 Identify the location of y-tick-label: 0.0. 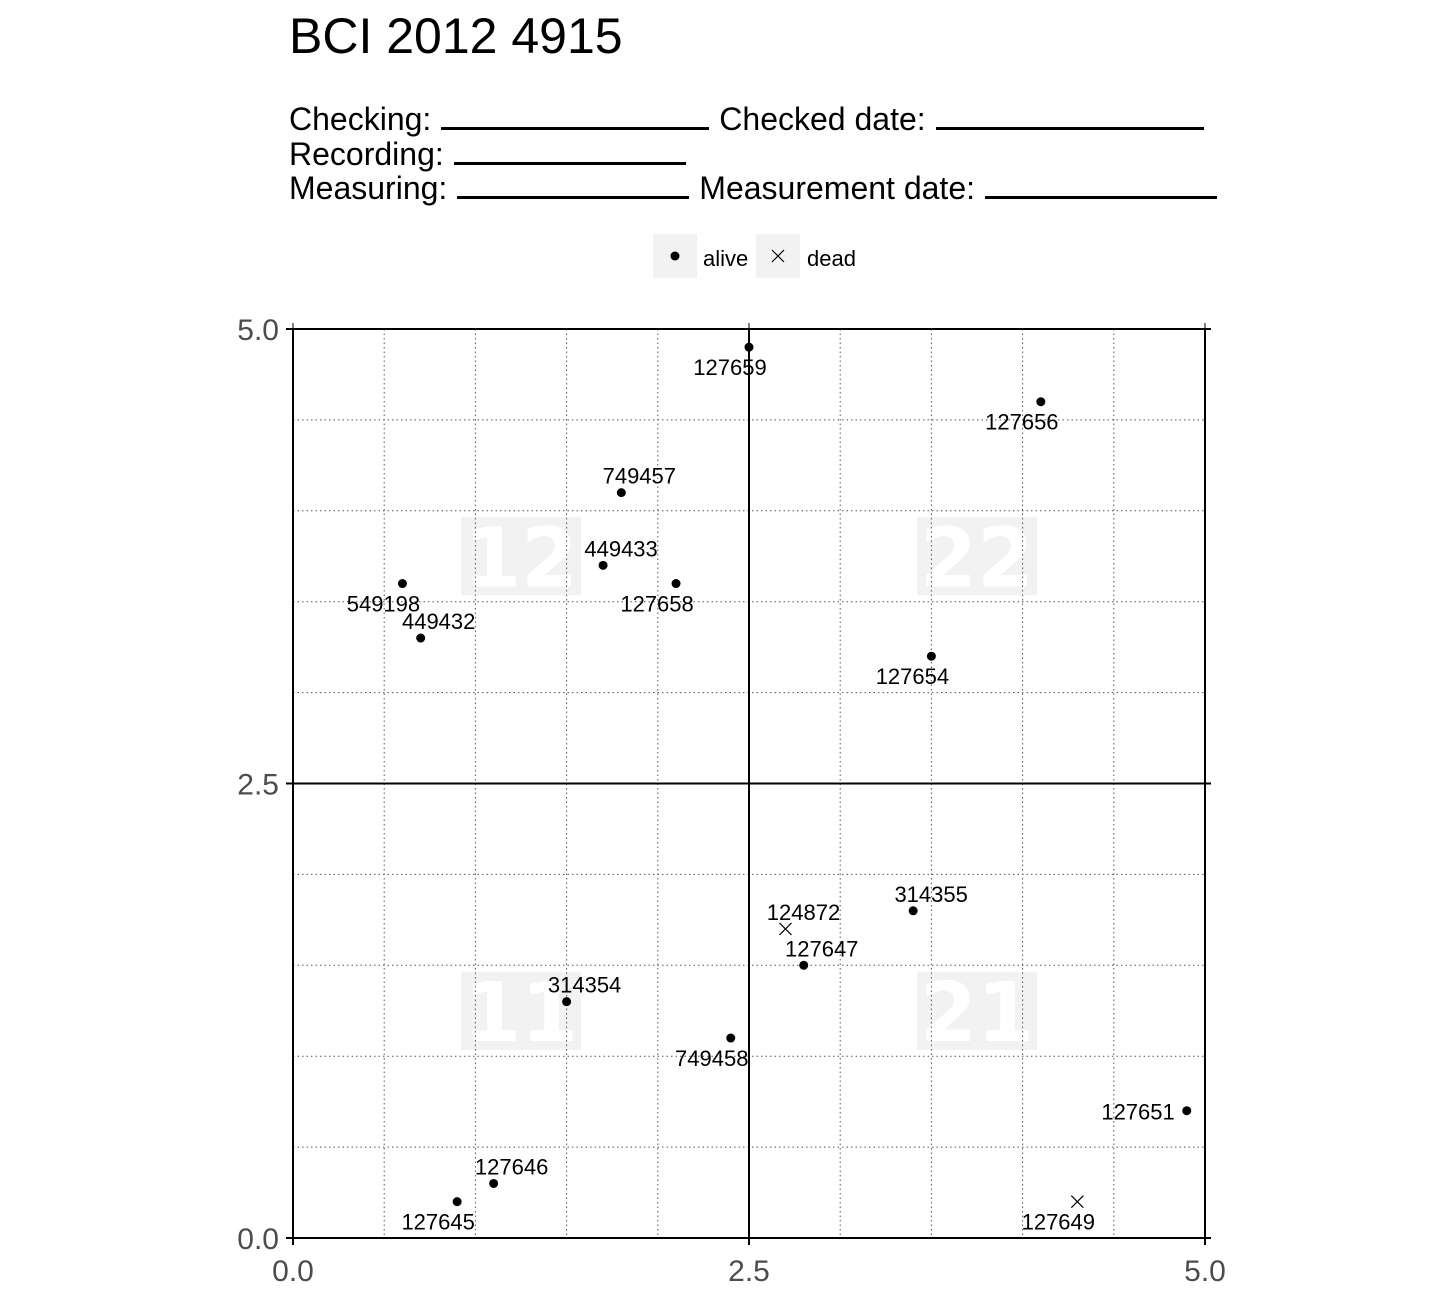
(258, 1239).